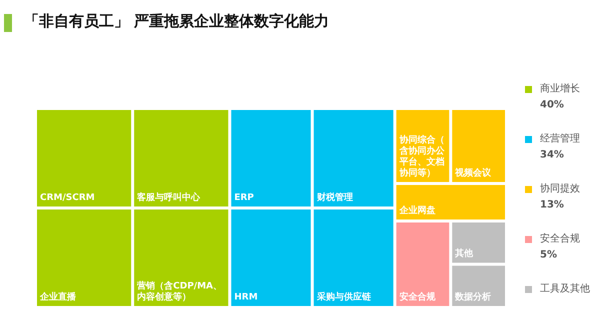  What do you see at coordinates (552, 205) in the screenshot?
I see `data-label: 13%` at bounding box center [552, 205].